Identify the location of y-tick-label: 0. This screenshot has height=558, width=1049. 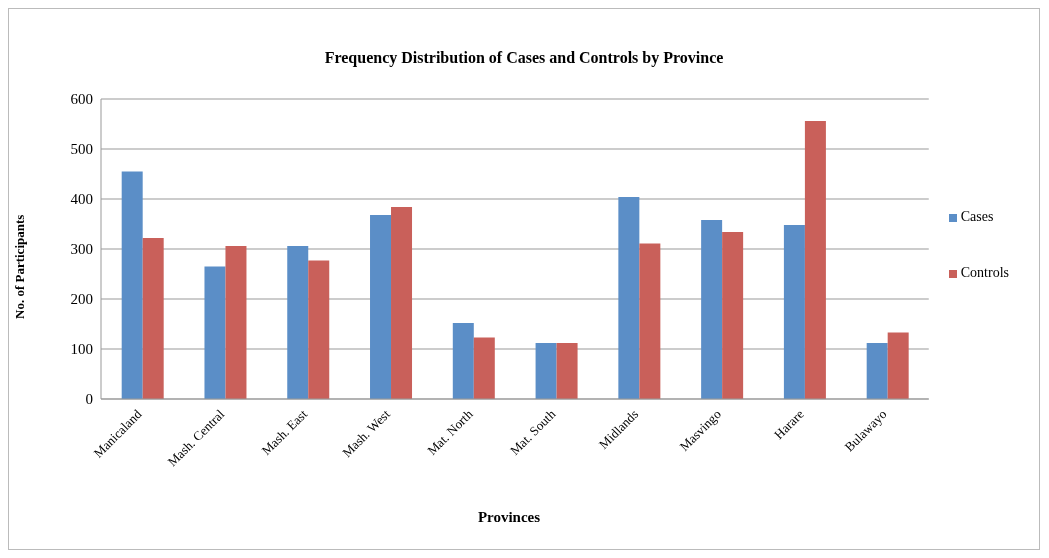
(89, 399).